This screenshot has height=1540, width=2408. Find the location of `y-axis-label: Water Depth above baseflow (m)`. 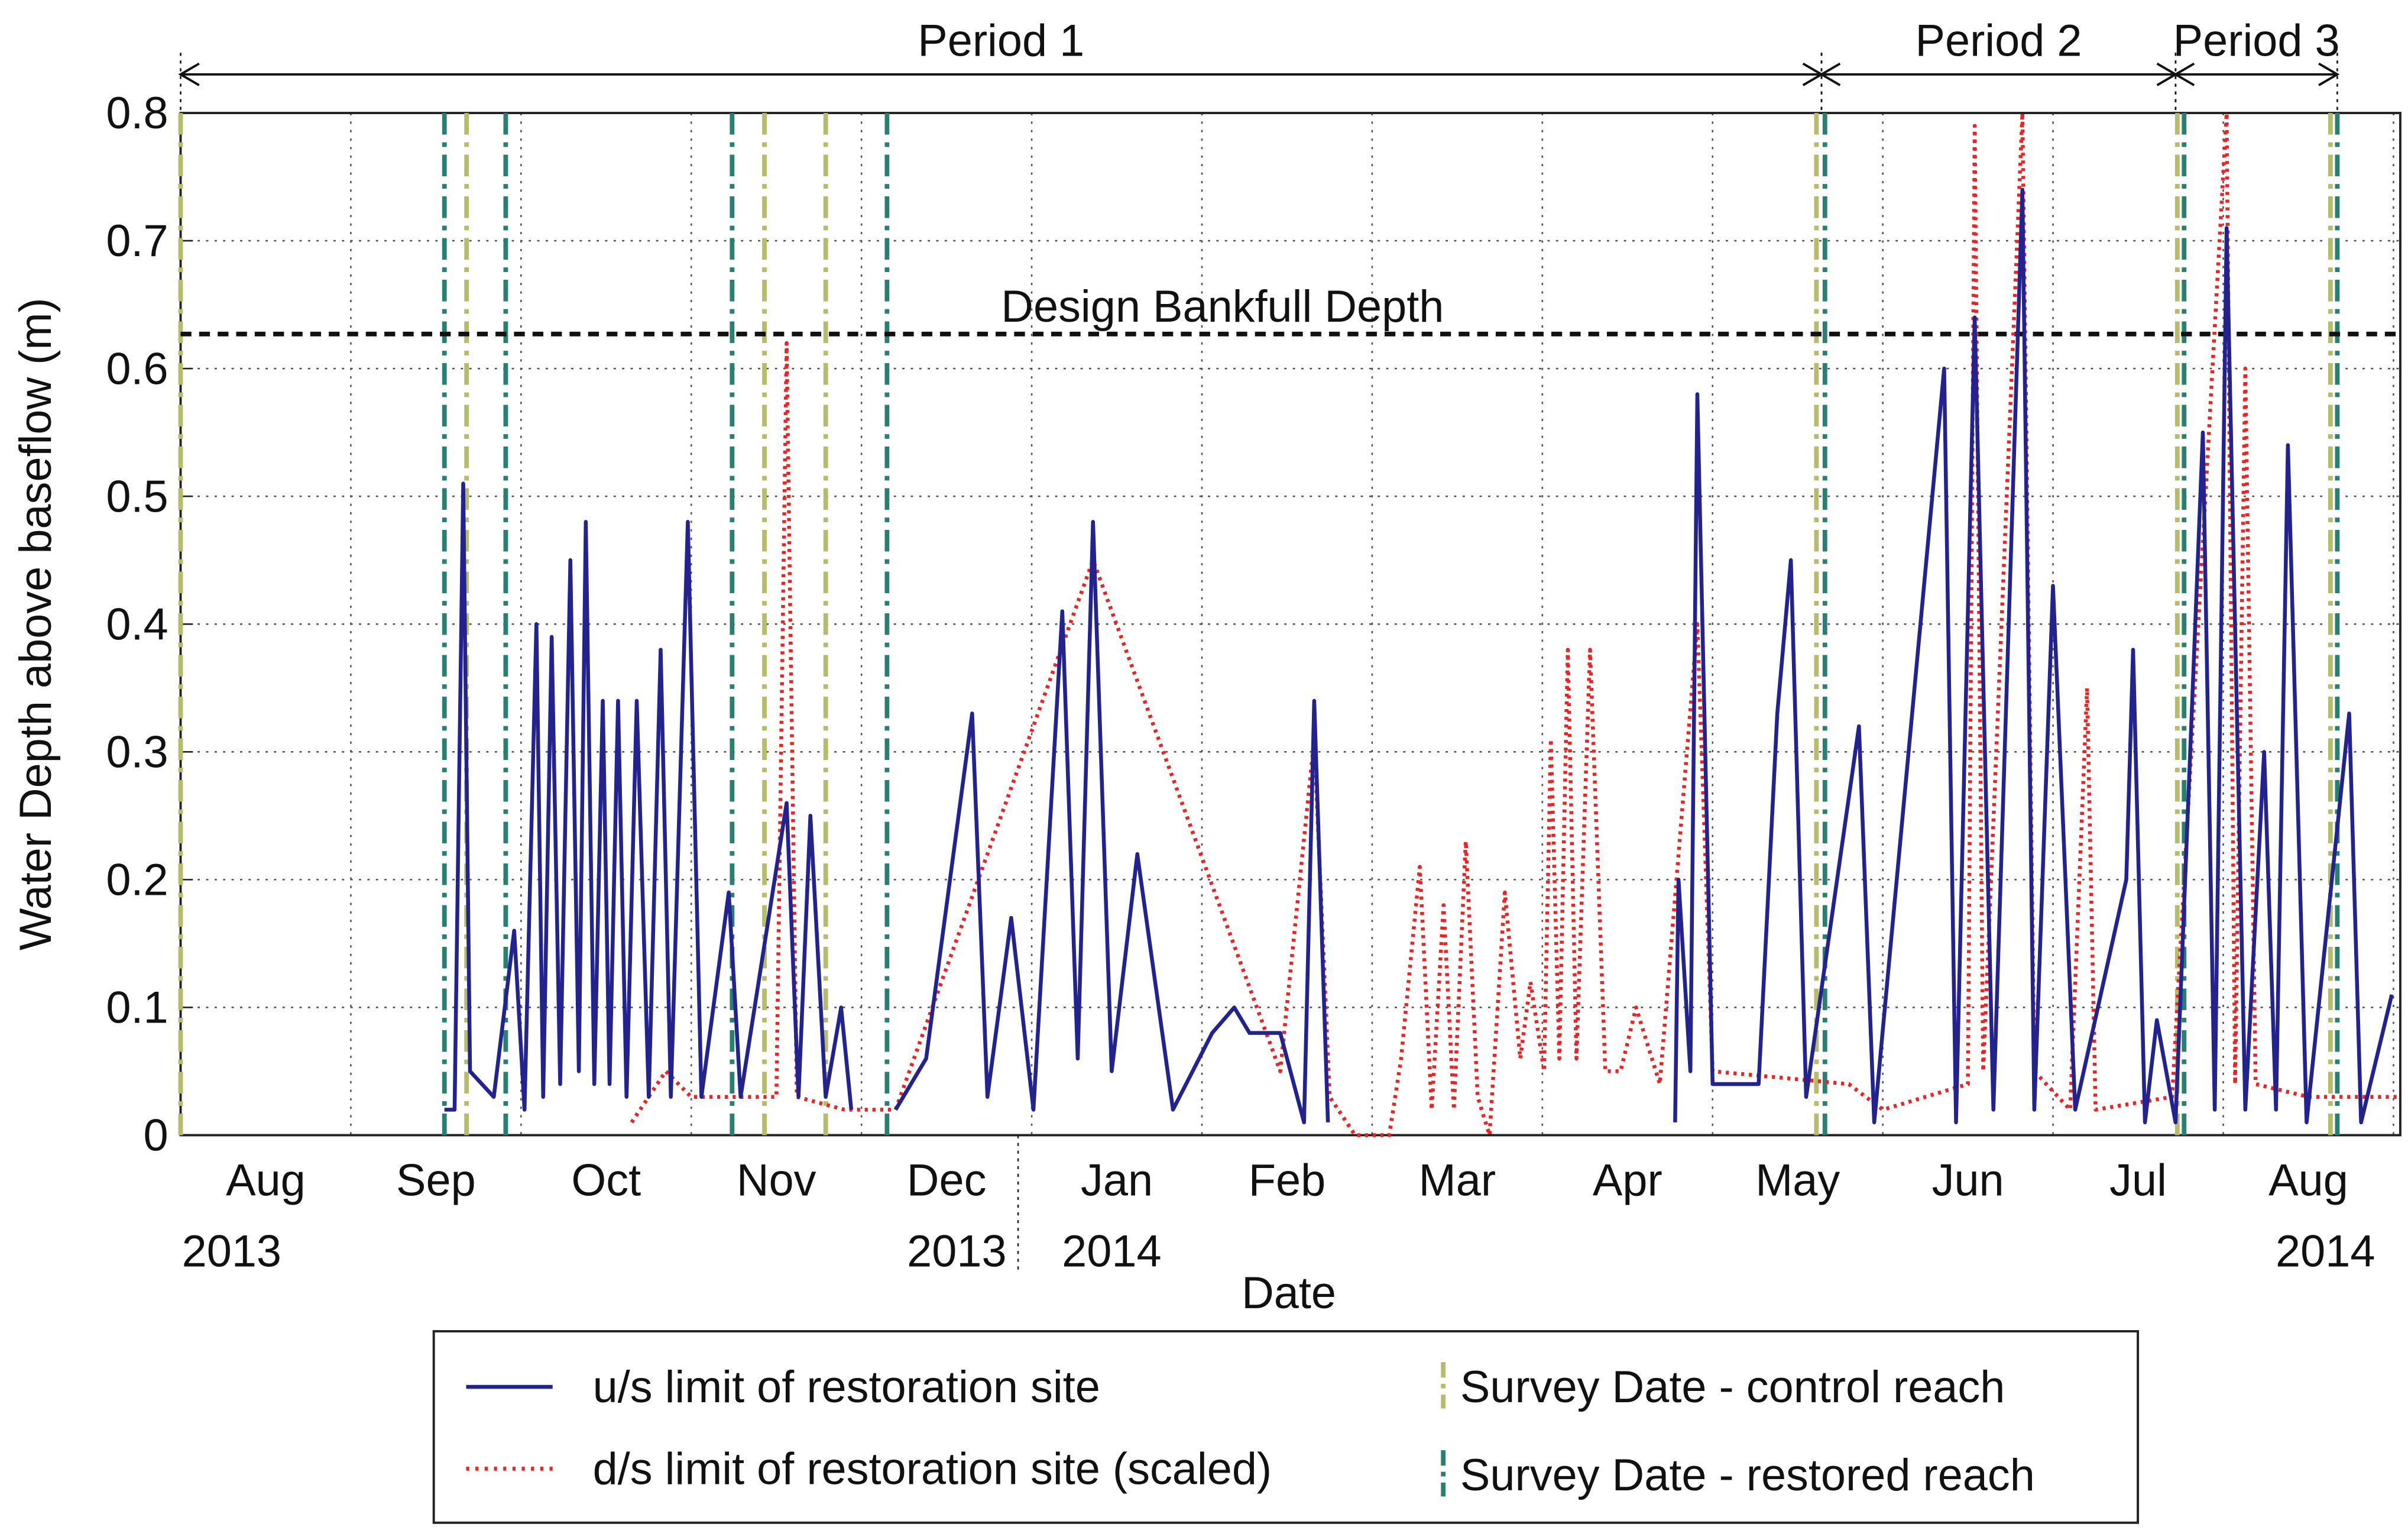

y-axis-label: Water Depth above baseflow (m) is located at coordinates (36, 623).